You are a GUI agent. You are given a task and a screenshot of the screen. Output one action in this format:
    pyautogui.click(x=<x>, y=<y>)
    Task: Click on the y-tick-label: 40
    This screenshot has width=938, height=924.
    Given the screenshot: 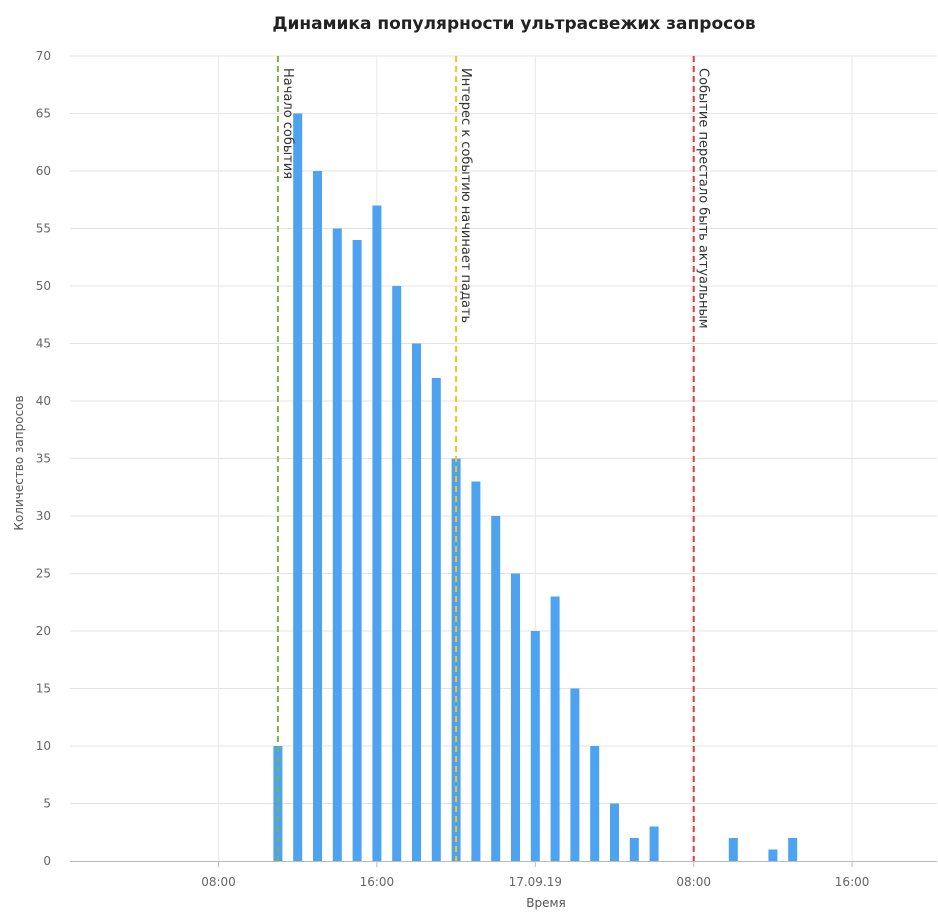 What is the action you would take?
    pyautogui.click(x=43, y=401)
    